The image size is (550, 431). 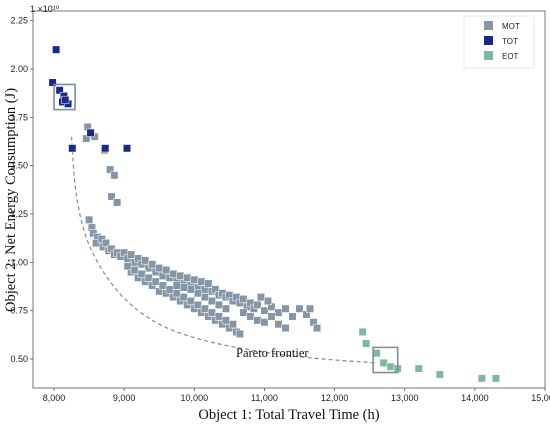 What do you see at coordinates (11, 200) in the screenshot?
I see `y-axis-title: Object 2: Net Energy Consumption (J)` at bounding box center [11, 200].